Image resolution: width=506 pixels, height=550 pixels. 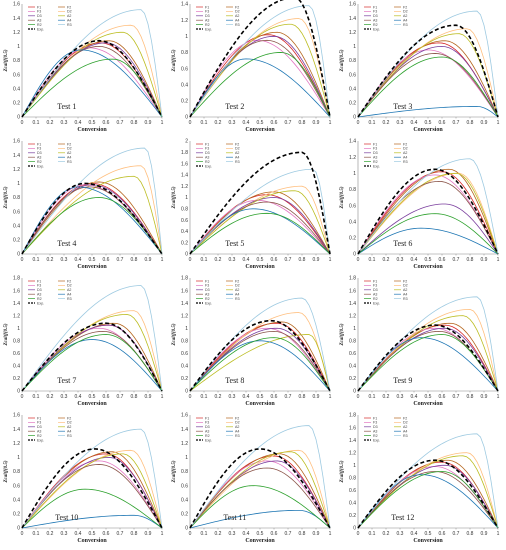 What do you see at coordinates (260, 541) in the screenshot?
I see `x-axis-label: Conversion` at bounding box center [260, 541].